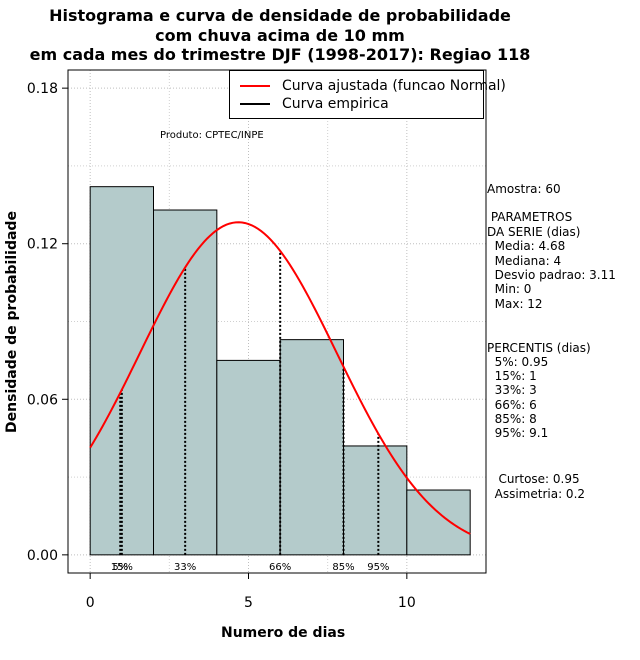 The image size is (640, 660). Describe the element at coordinates (248, 603) in the screenshot. I see `x-tick-label: 5` at that location.